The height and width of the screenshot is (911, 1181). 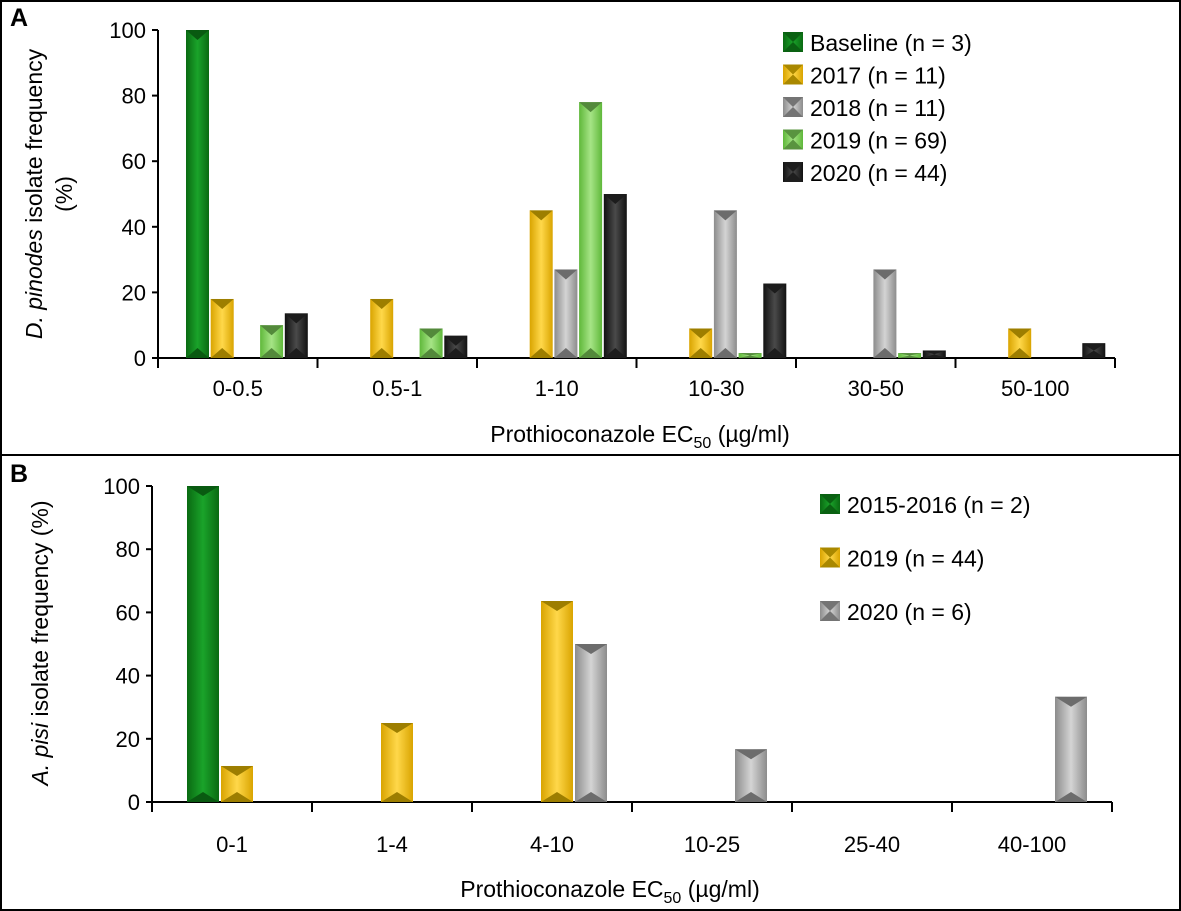 I want to click on panel-a-bar-0.5-1-2020, so click(x=456, y=346).